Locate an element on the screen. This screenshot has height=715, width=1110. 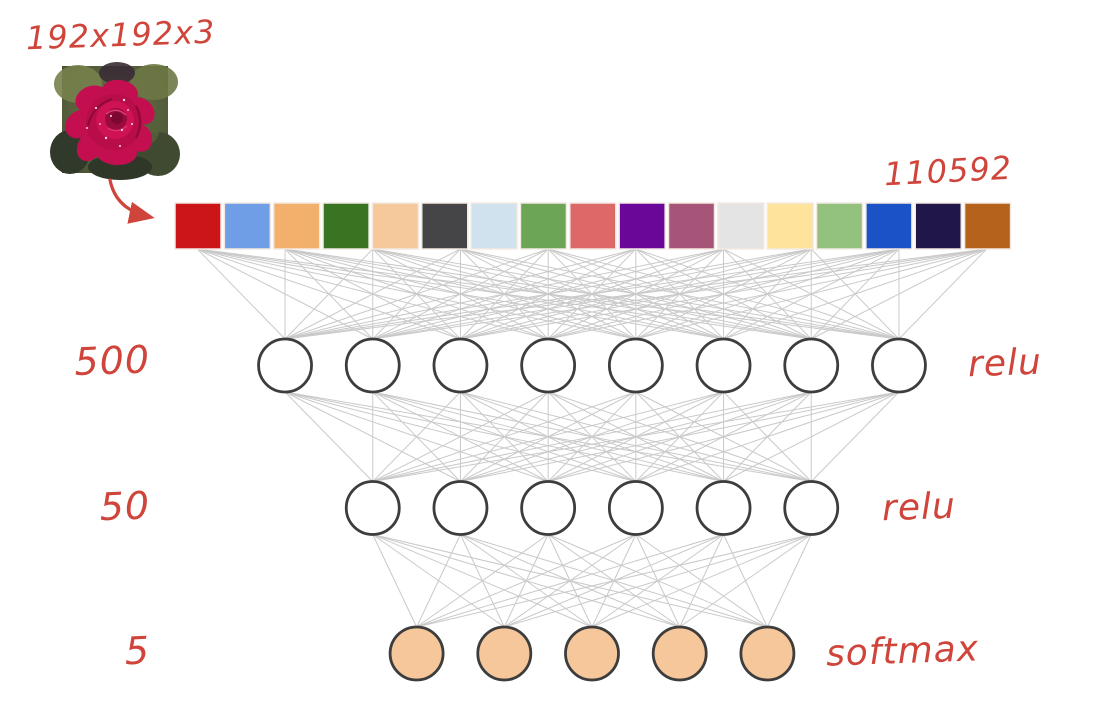
rose-droplets is located at coordinates (109, 122).